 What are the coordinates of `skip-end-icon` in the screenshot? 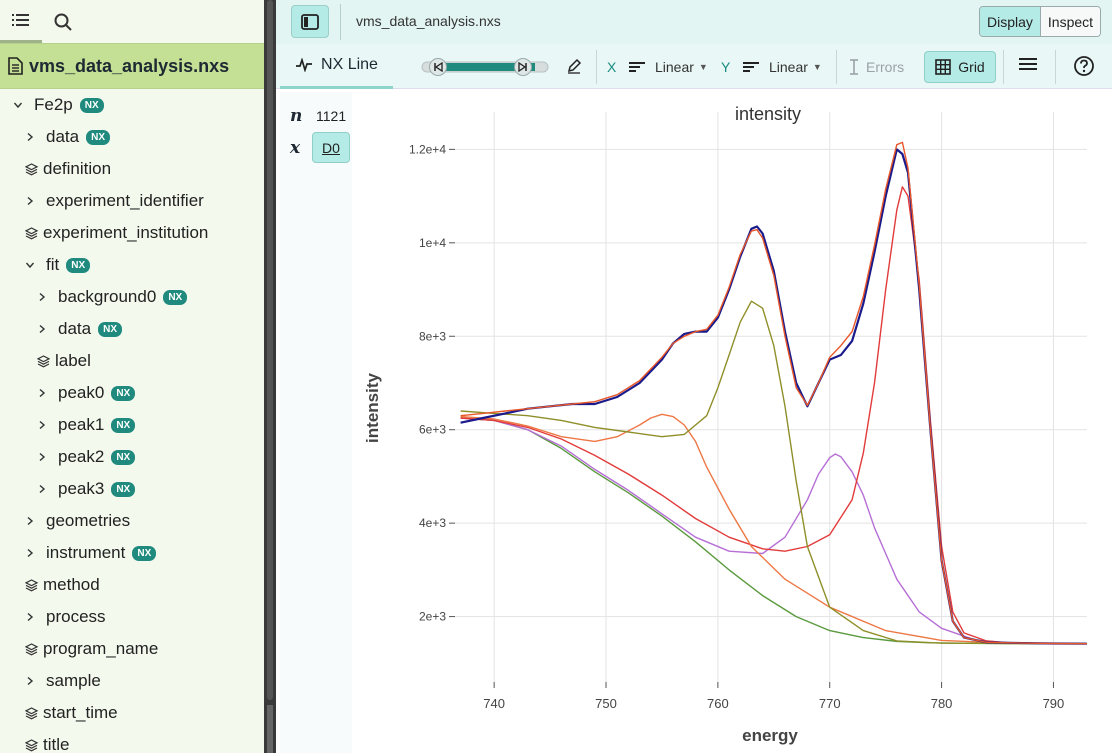 It's located at (522, 67).